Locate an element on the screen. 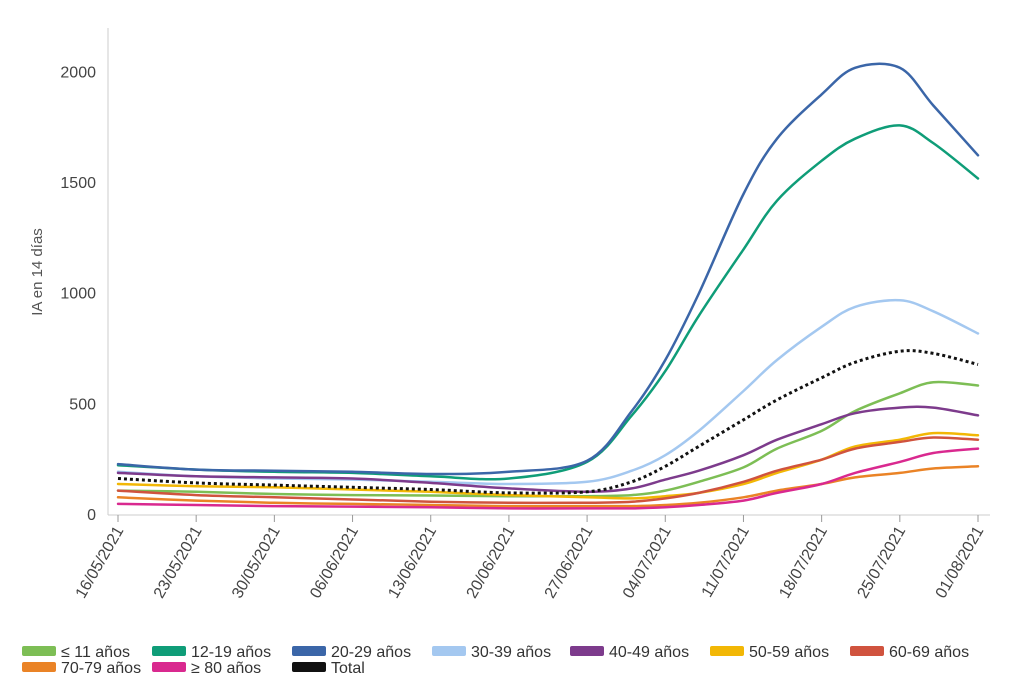 This screenshot has height=683, width=1024. legend-label: 50-59 años is located at coordinates (789, 652).